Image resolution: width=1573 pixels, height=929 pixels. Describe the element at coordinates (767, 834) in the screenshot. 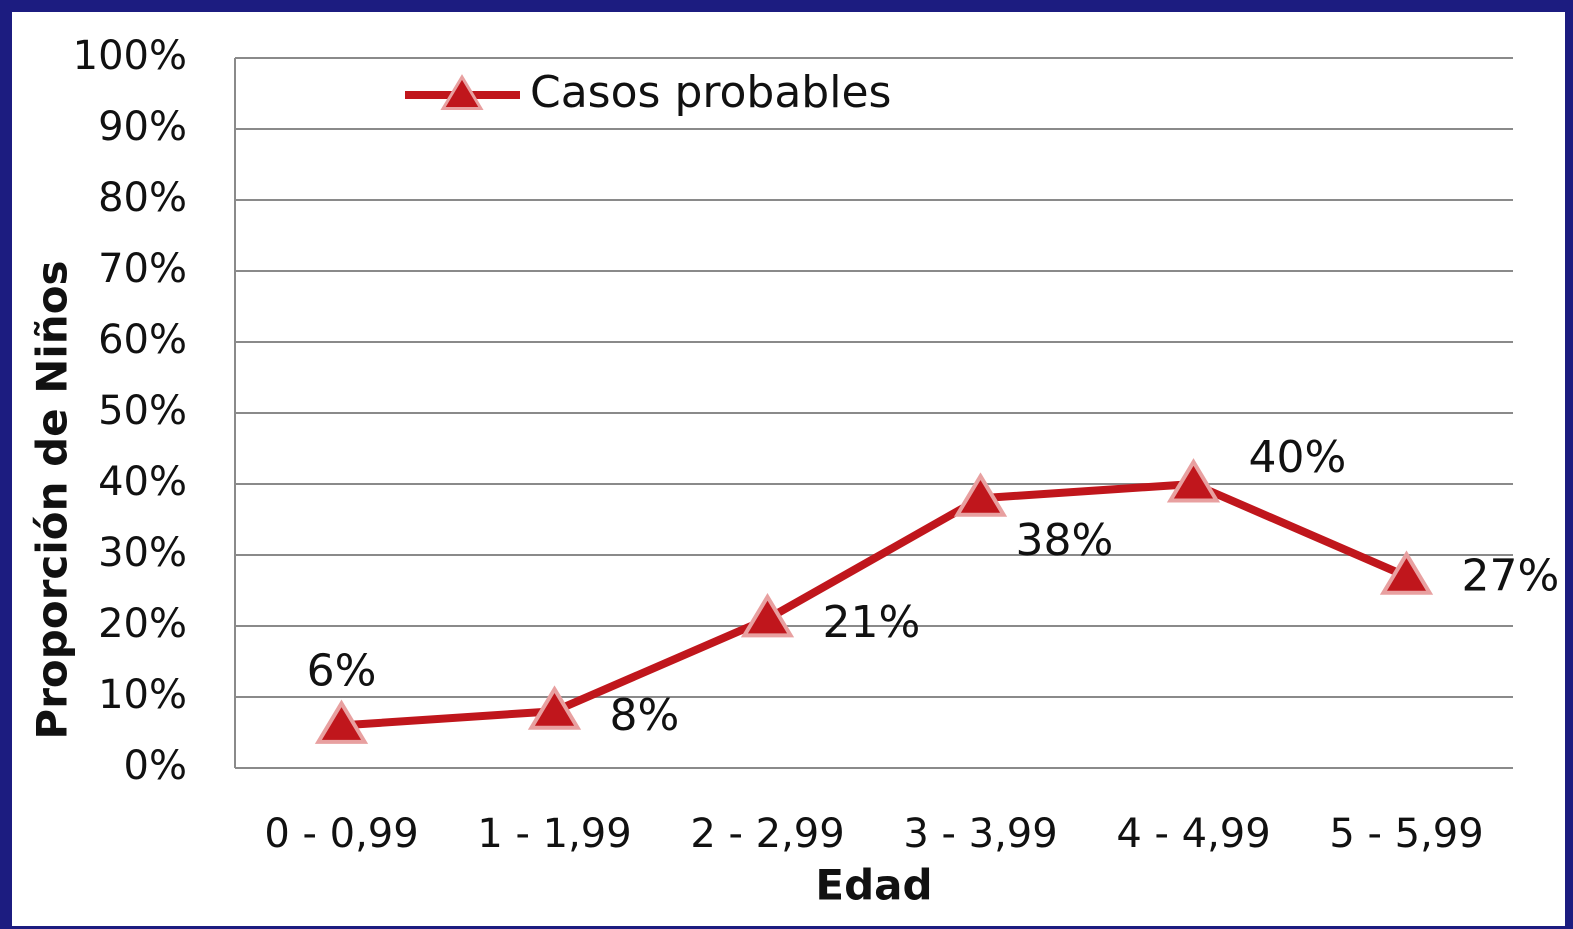

I see `x-tick-label: 2 - 2,99` at that location.